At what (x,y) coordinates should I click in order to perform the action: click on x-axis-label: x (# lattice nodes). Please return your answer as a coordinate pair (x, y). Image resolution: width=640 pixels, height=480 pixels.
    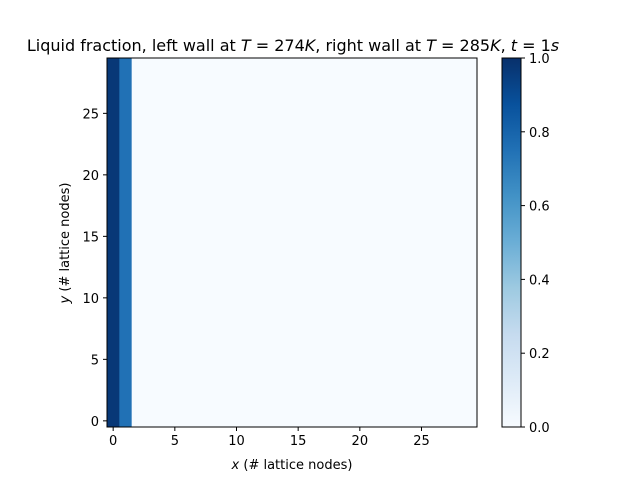
    Looking at the image, I should click on (292, 465).